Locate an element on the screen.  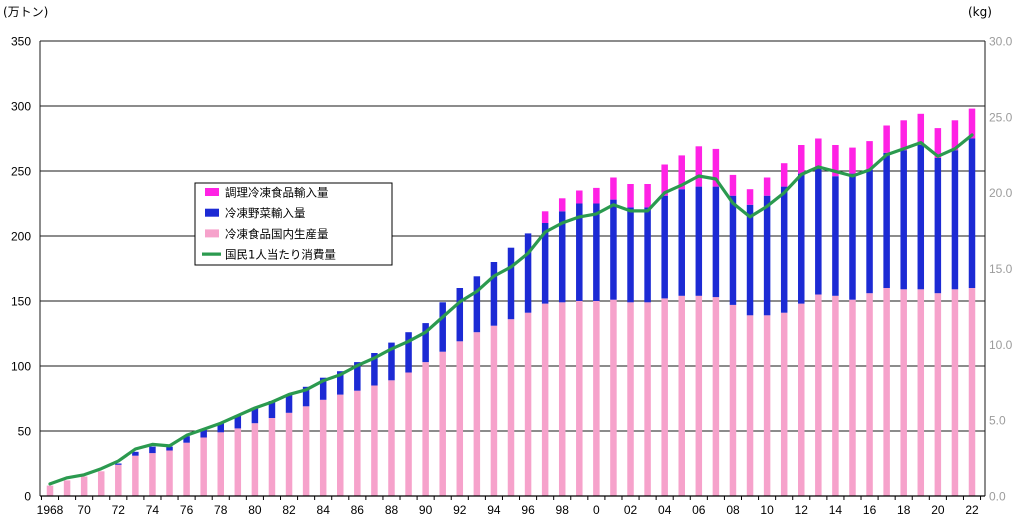
bar-frozen-vegetable-imports-1983 is located at coordinates (306, 396).